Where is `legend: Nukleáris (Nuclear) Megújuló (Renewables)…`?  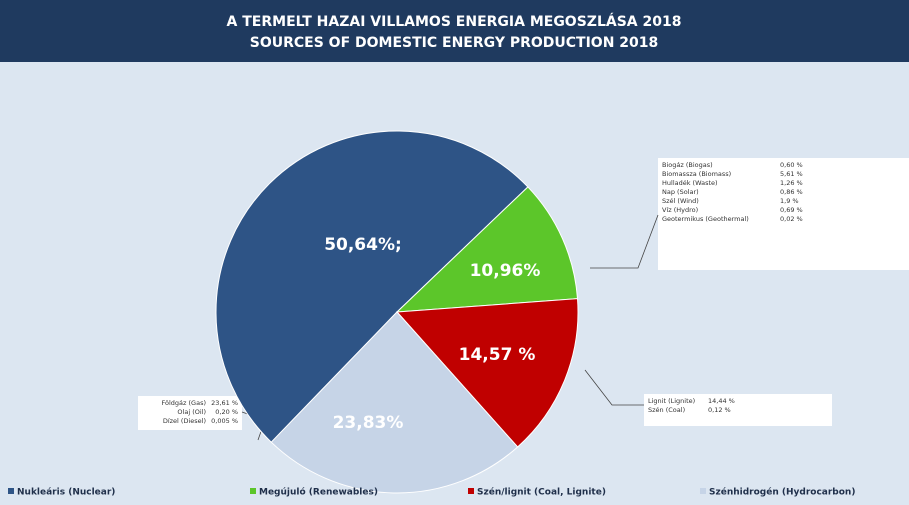 legend: Nukleáris (Nuclear) Megújuló (Renewables)… is located at coordinates (431, 492).